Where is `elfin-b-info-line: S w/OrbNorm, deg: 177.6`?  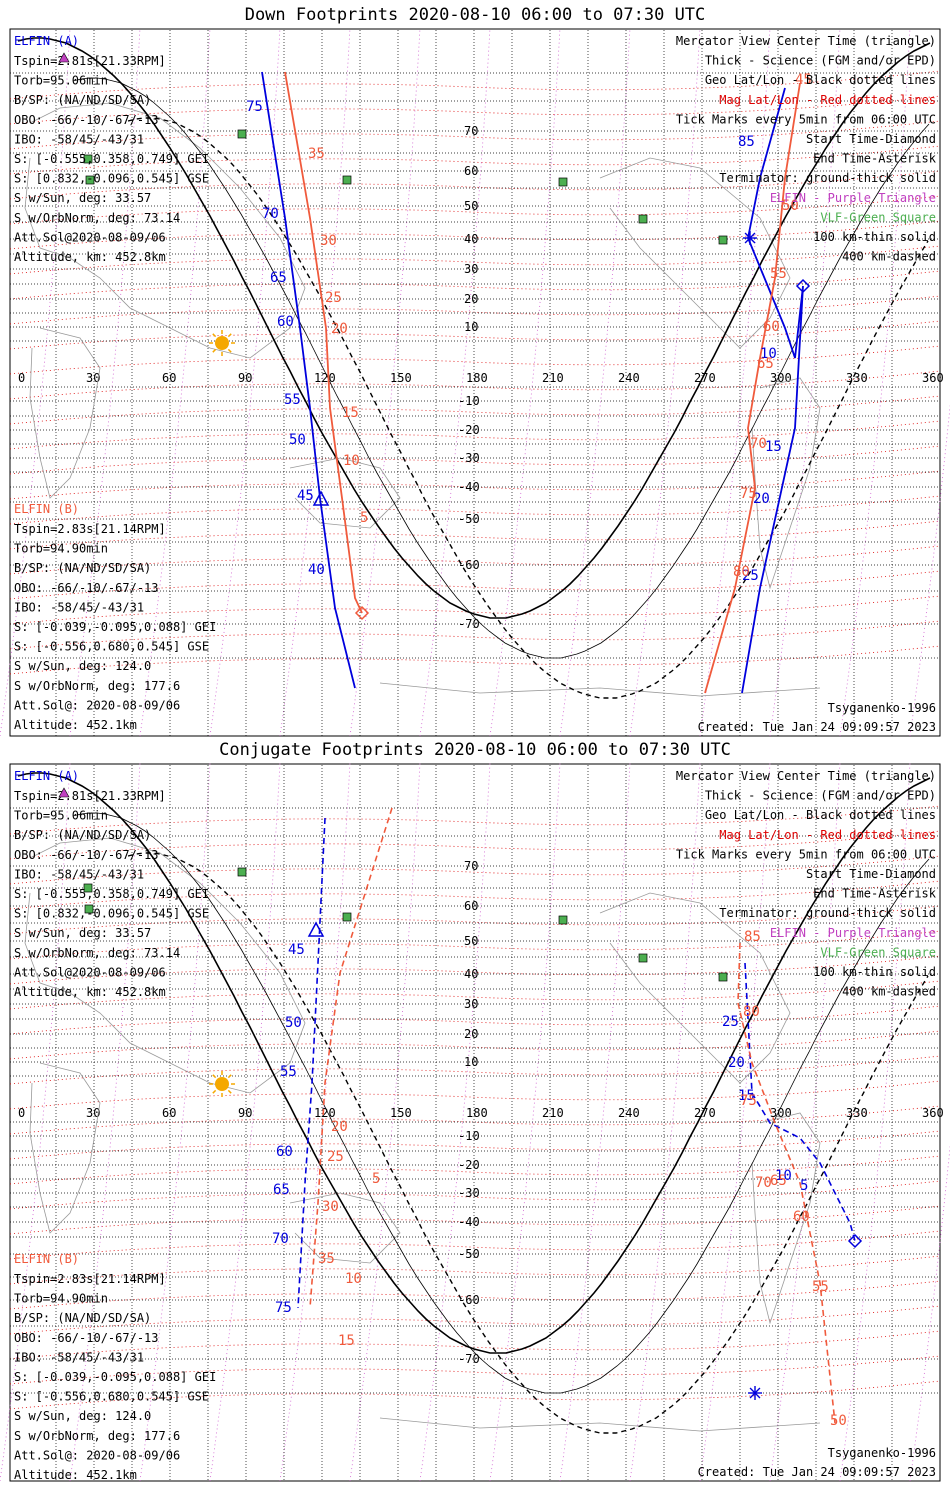 elfin-b-info-line: S w/OrbNorm, deg: 177.6 is located at coordinates (97, 686).